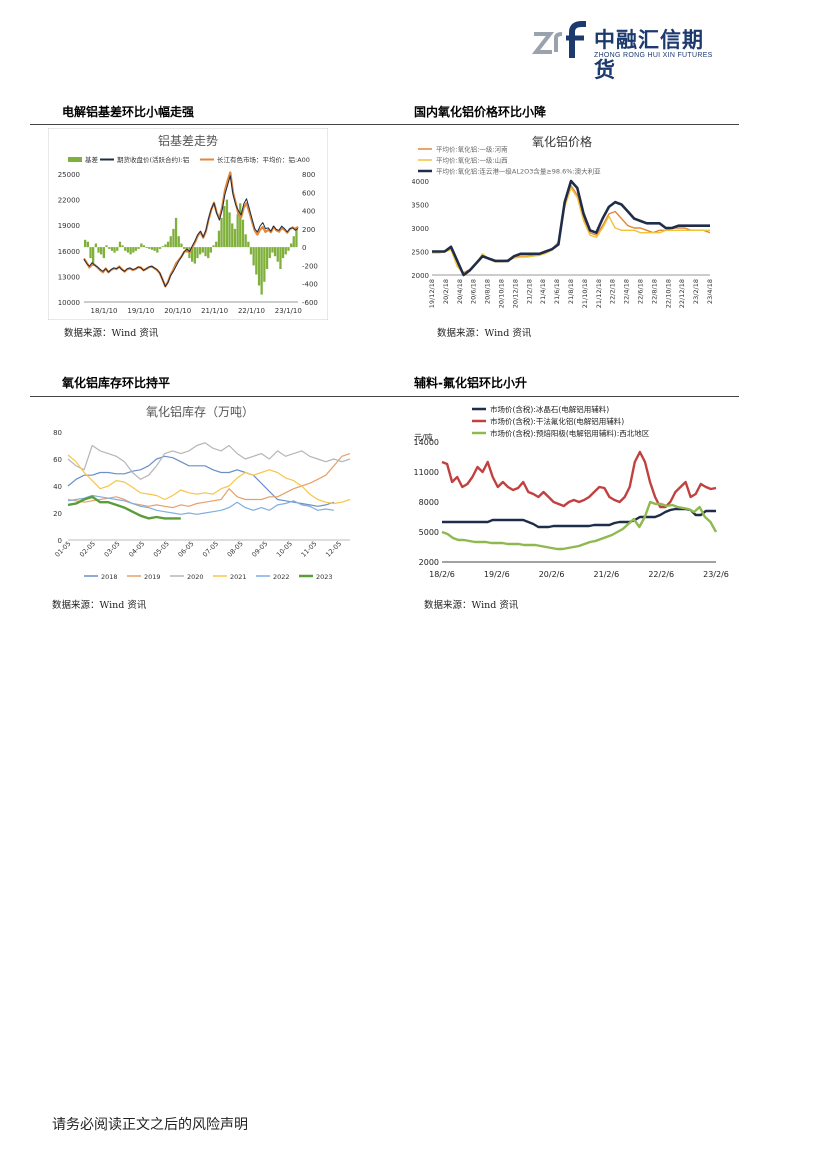 The height and width of the screenshot is (1169, 826). I want to click on risk-disclaimer-footer: 请务必阅读正文之后的风险声明, so click(150, 1125).